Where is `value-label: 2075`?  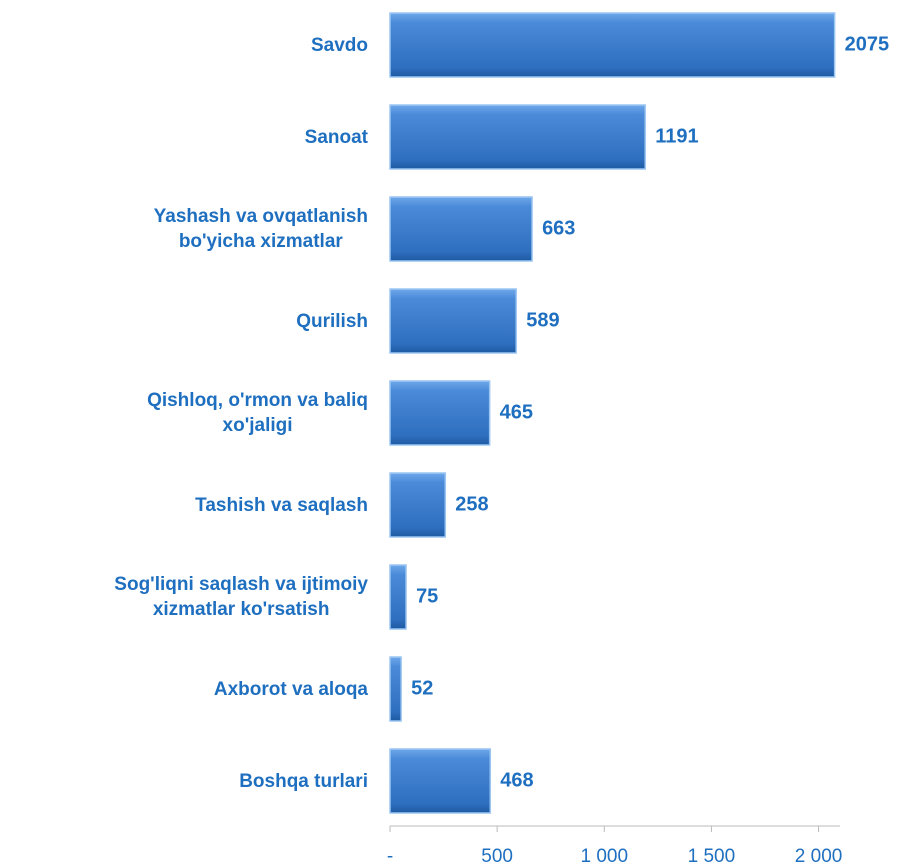
value-label: 2075 is located at coordinates (867, 44).